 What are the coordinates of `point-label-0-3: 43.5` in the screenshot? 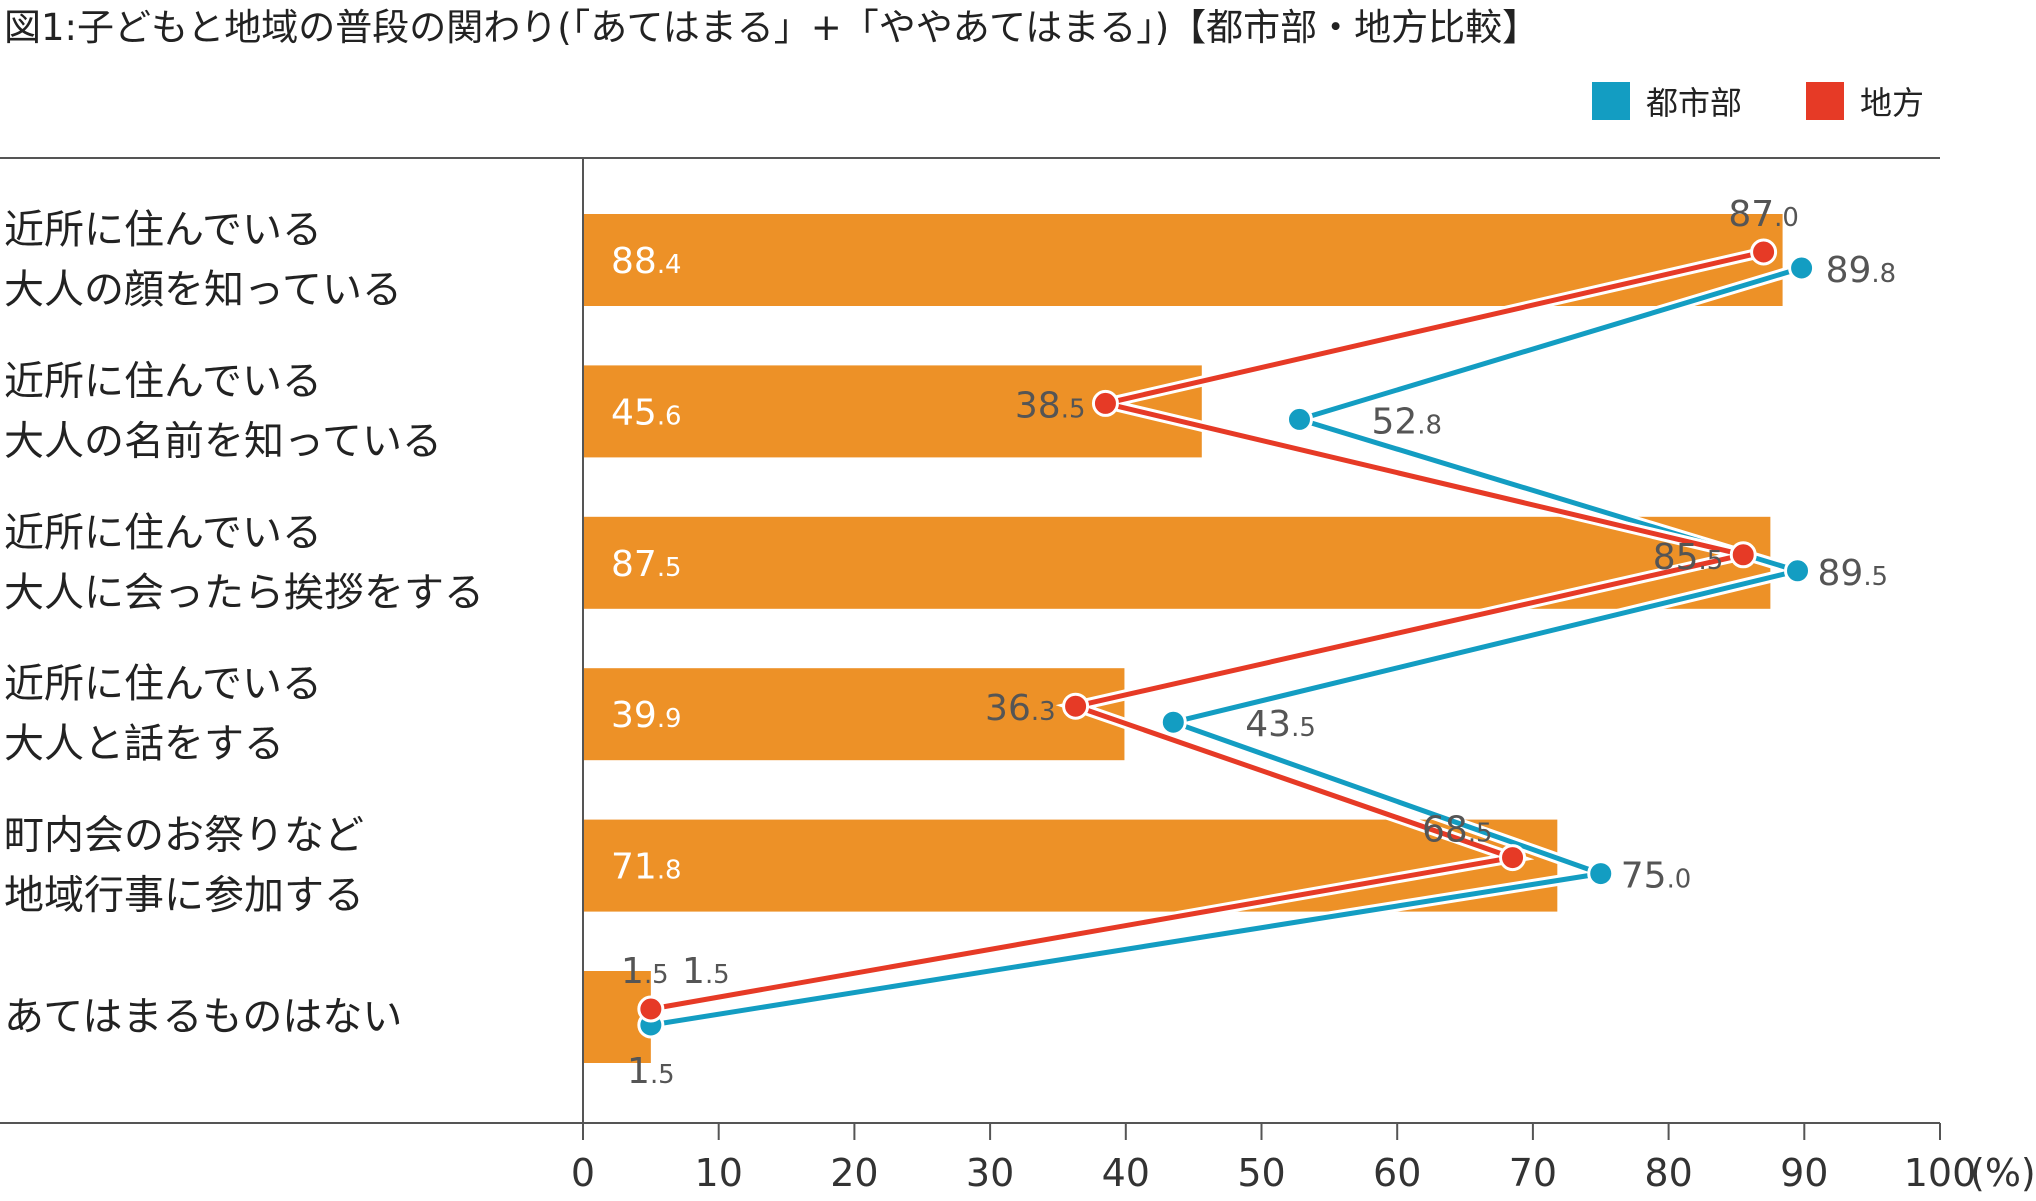 It's located at (1280, 724).